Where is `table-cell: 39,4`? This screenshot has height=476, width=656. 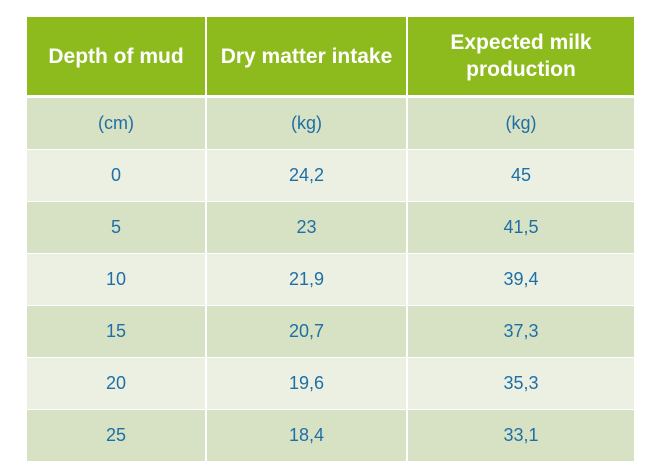 table-cell: 39,4 is located at coordinates (520, 279).